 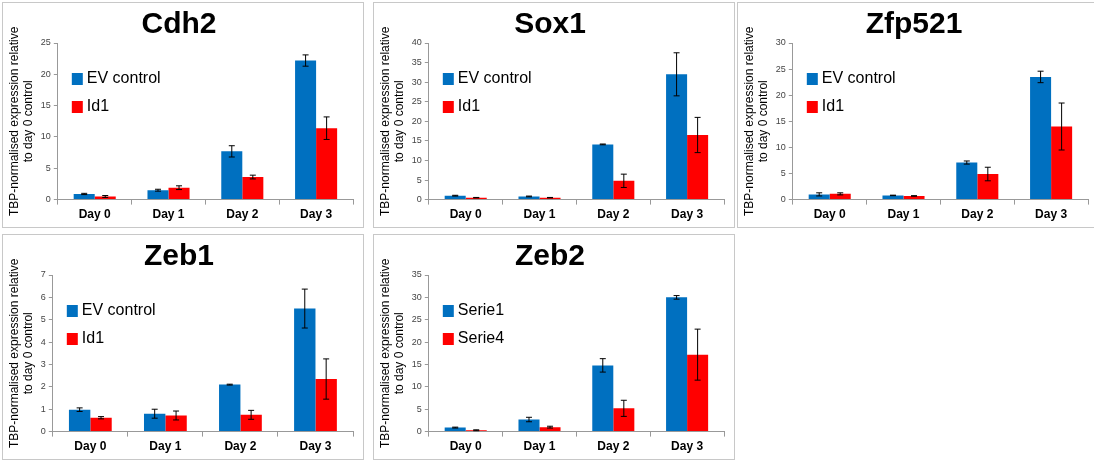 I want to click on chart-title: Sox1, so click(x=550, y=23).